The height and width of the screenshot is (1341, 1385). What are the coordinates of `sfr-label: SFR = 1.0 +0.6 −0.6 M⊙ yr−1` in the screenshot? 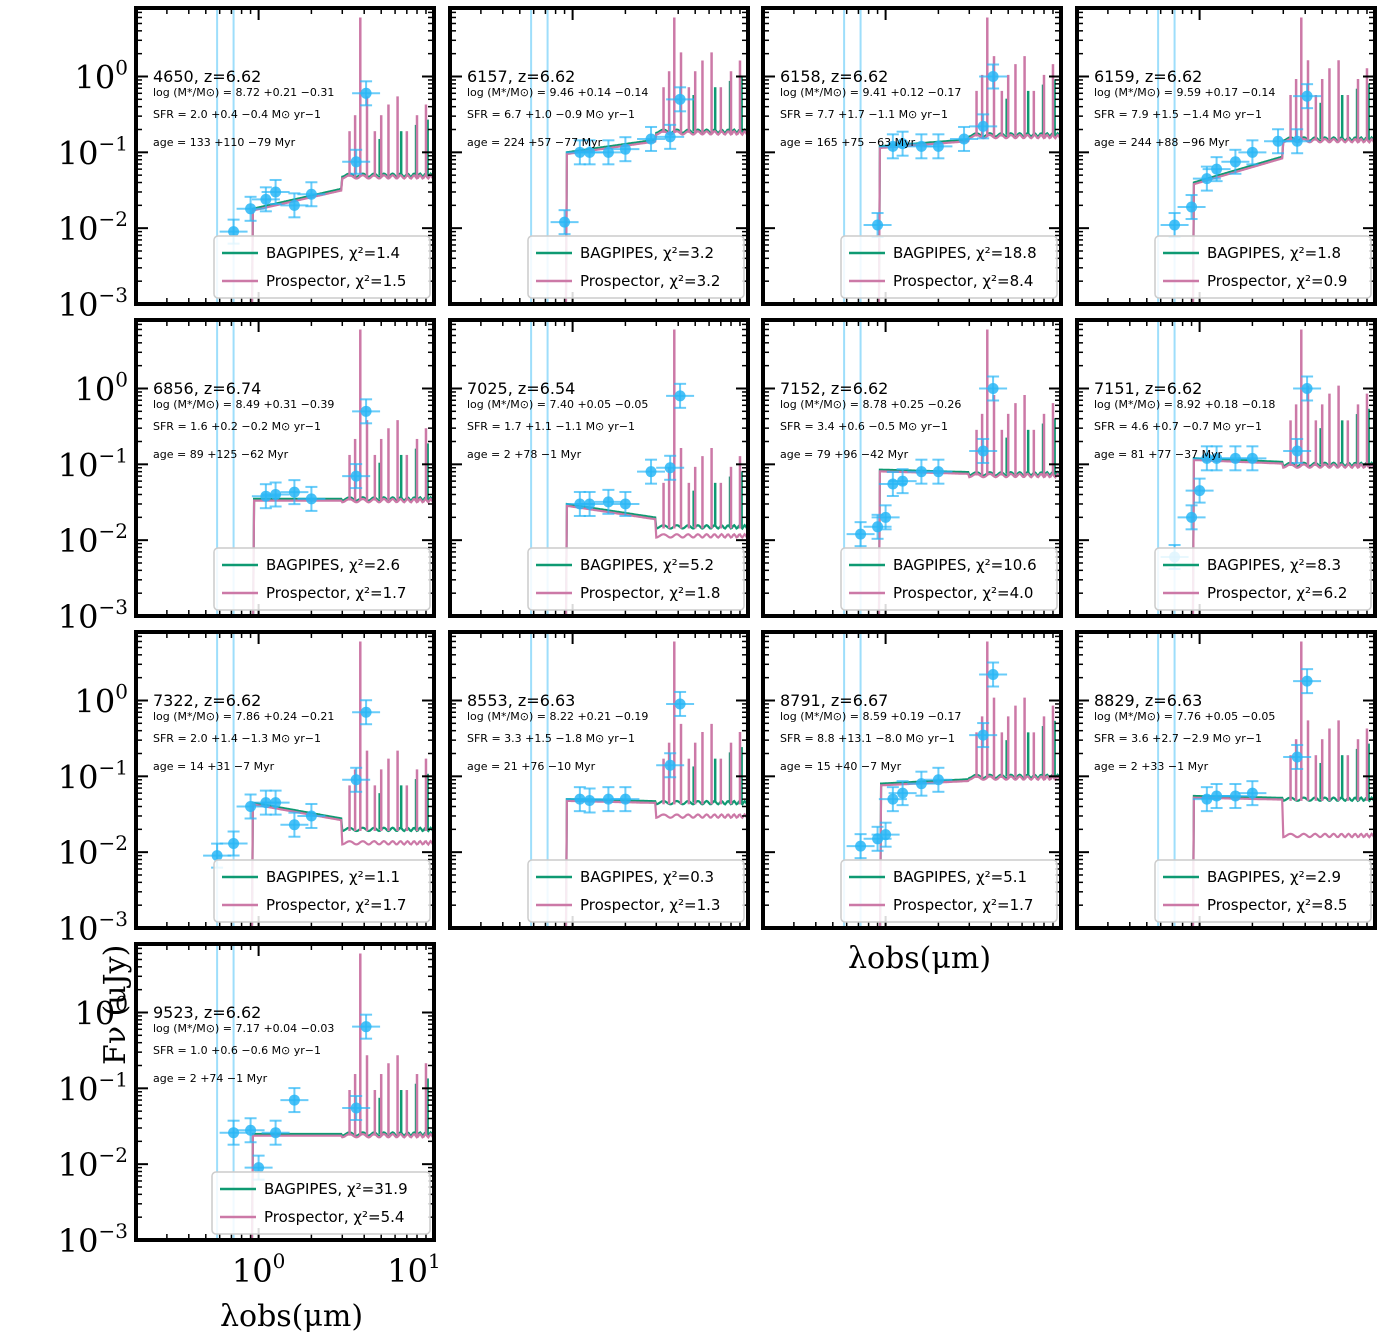 It's located at (237, 1050).